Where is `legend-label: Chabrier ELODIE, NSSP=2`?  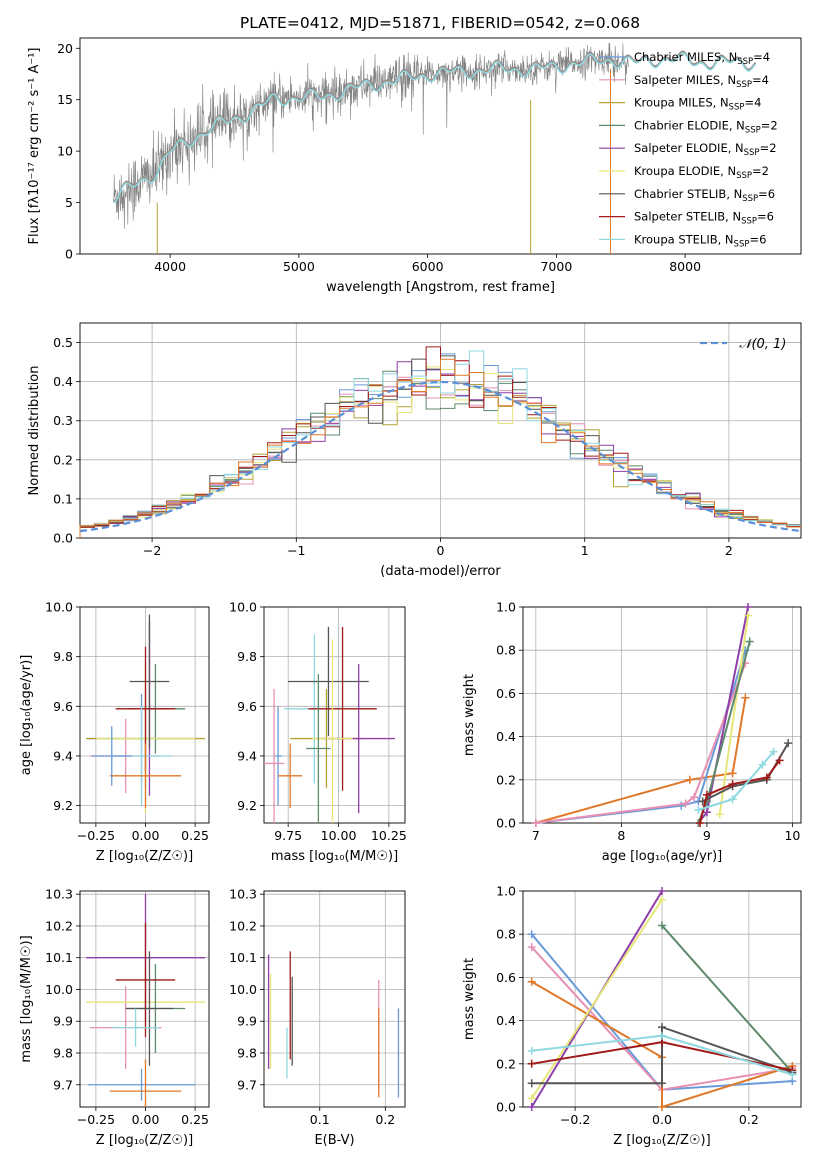
legend-label: Chabrier ELODIE, NSSP=2 is located at coordinates (706, 126).